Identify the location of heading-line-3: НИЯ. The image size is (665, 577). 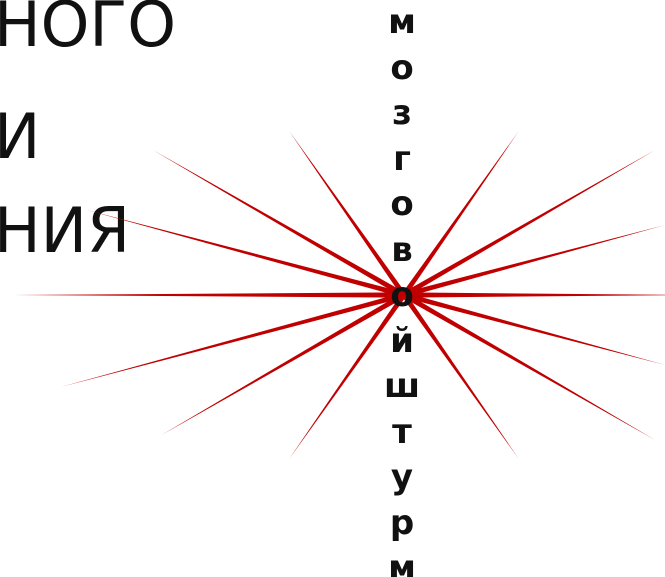
(65, 230).